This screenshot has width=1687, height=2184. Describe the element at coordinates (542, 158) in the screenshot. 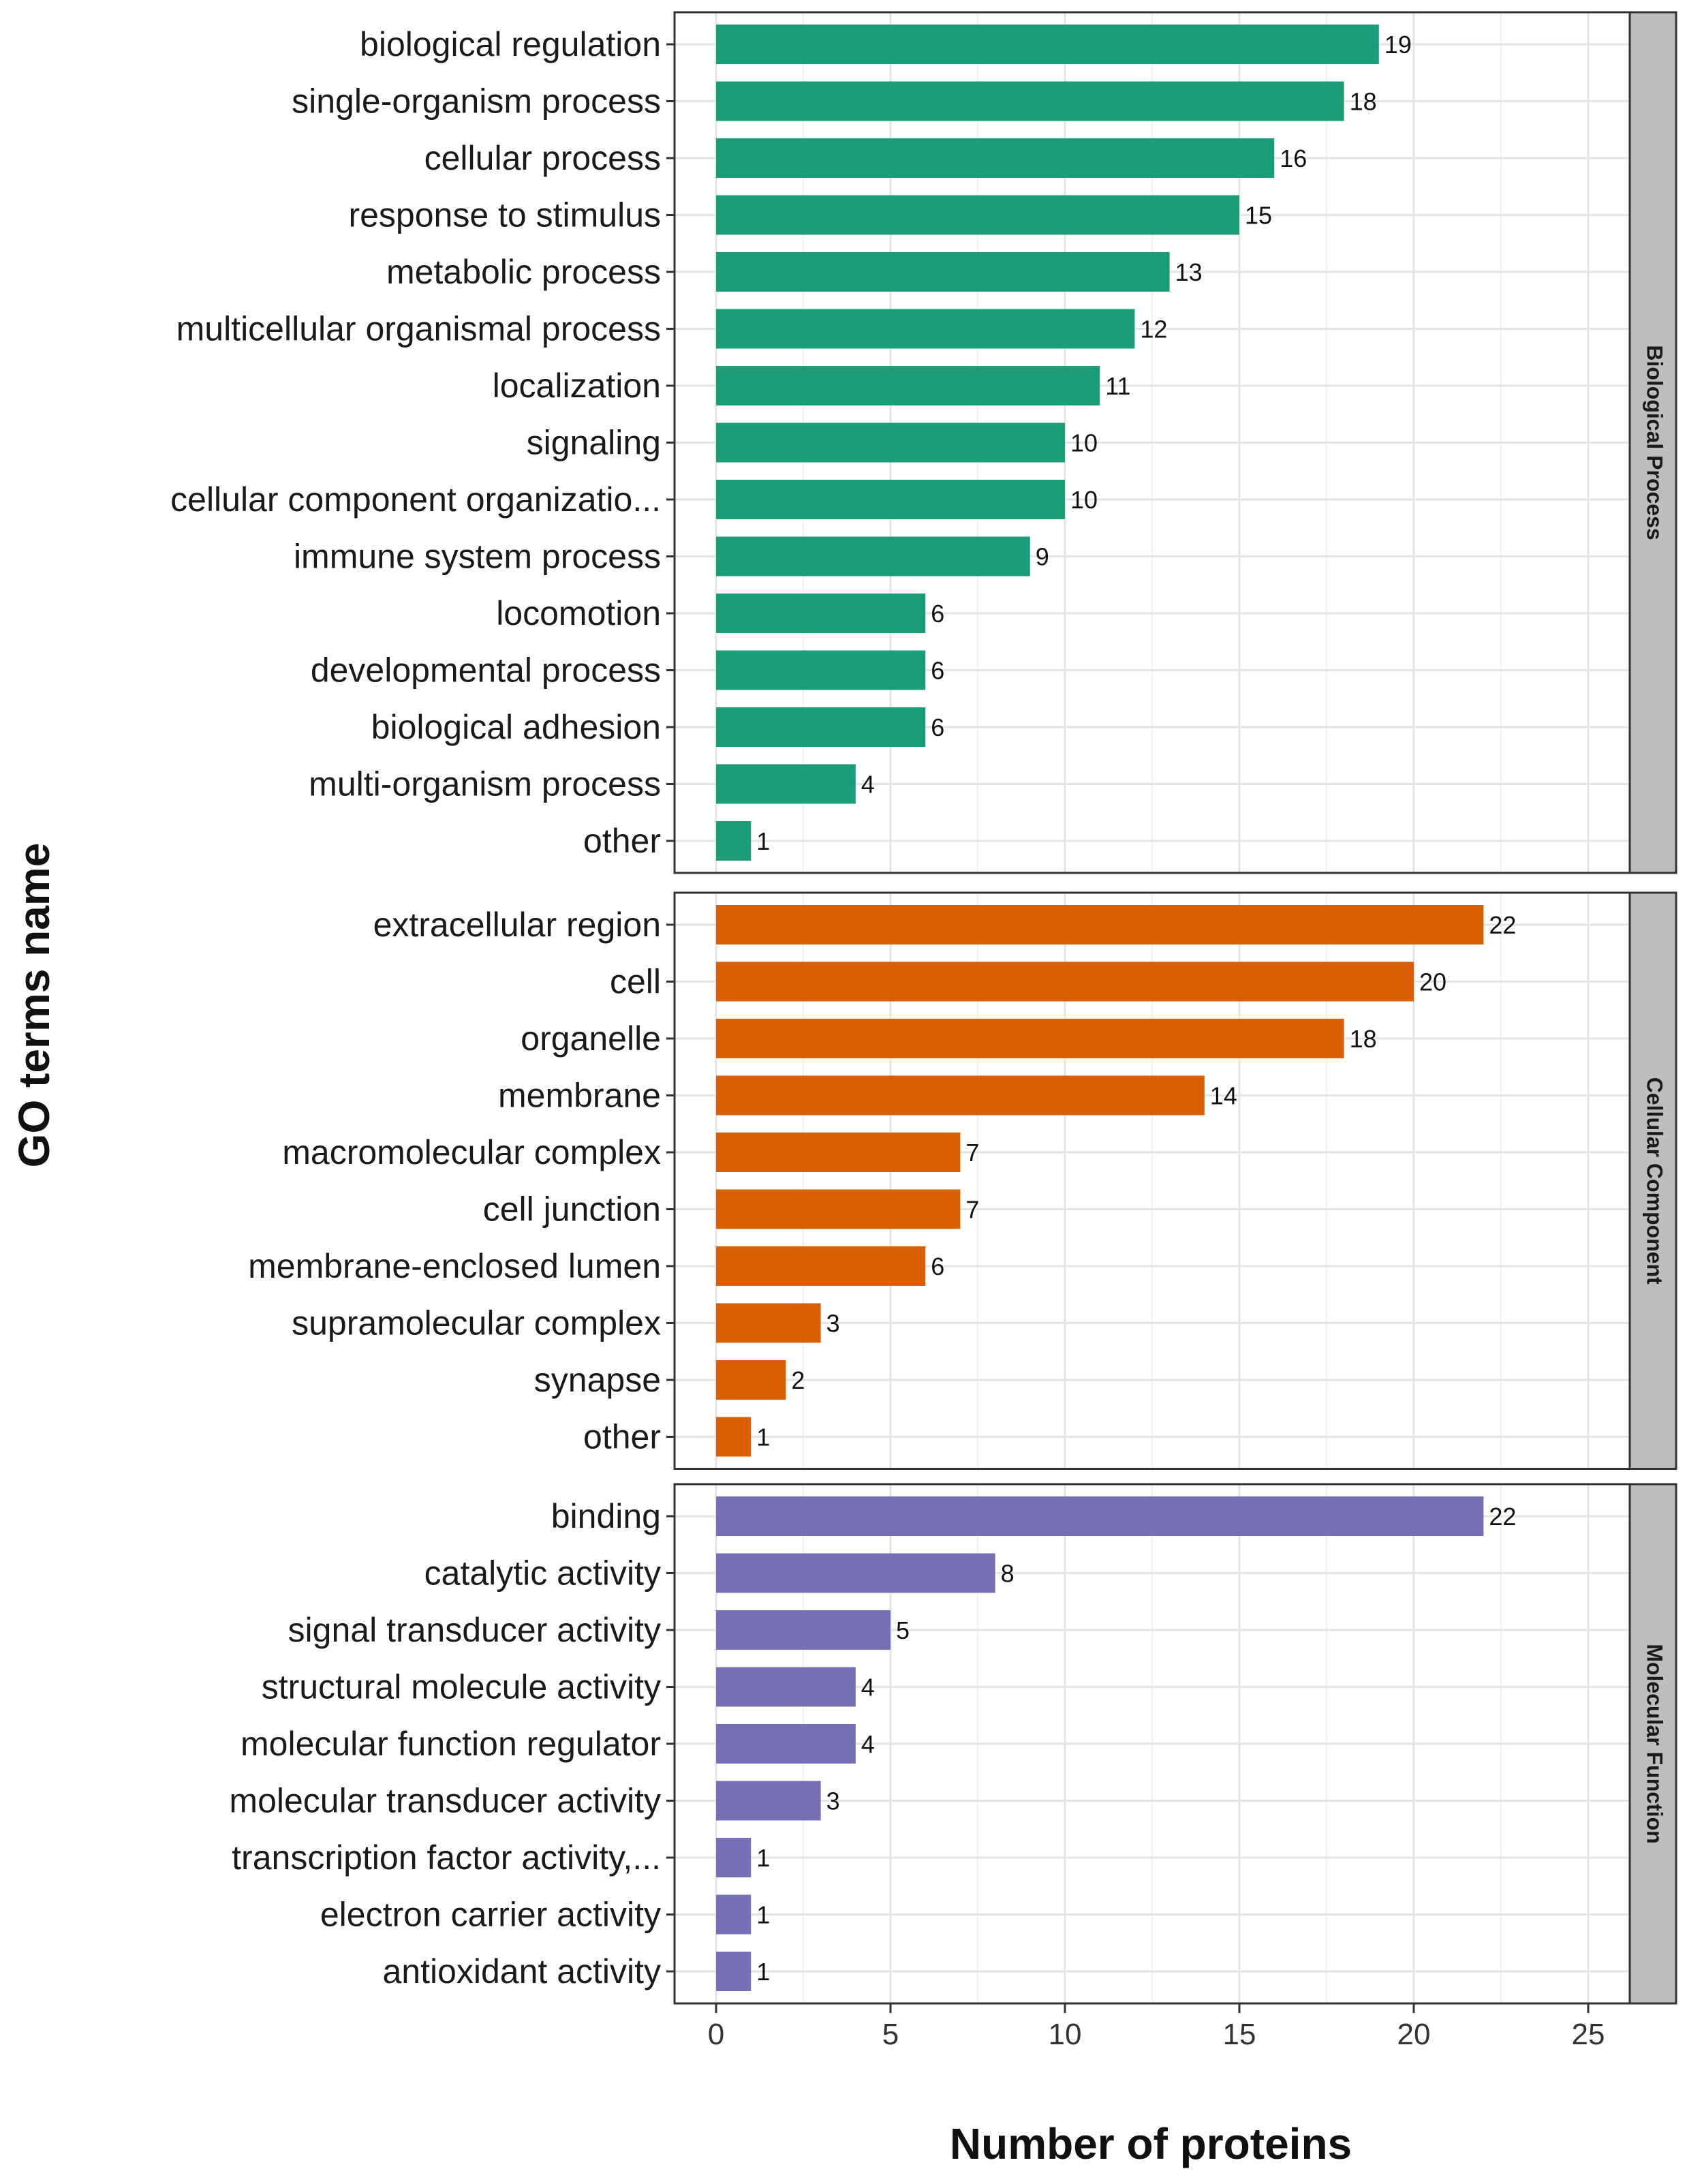

I see `category-label: cellular process` at that location.